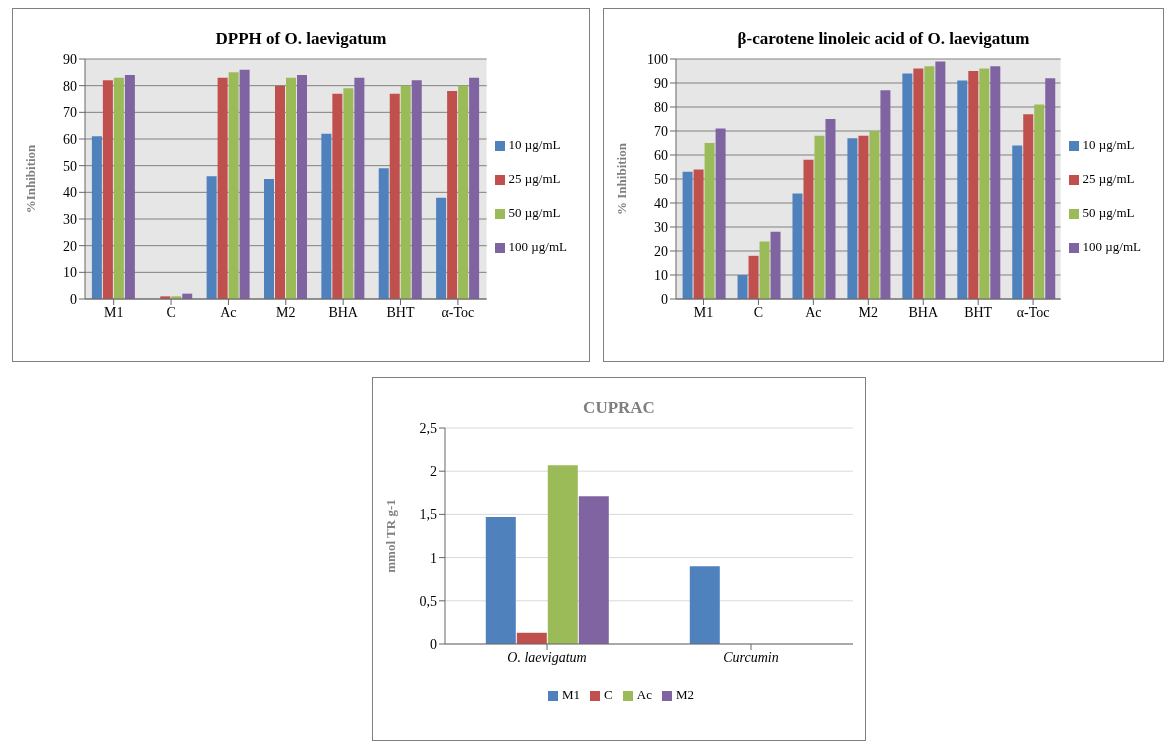 The image size is (1172, 749). I want to click on y-tick-label: 100, so click(657, 59).